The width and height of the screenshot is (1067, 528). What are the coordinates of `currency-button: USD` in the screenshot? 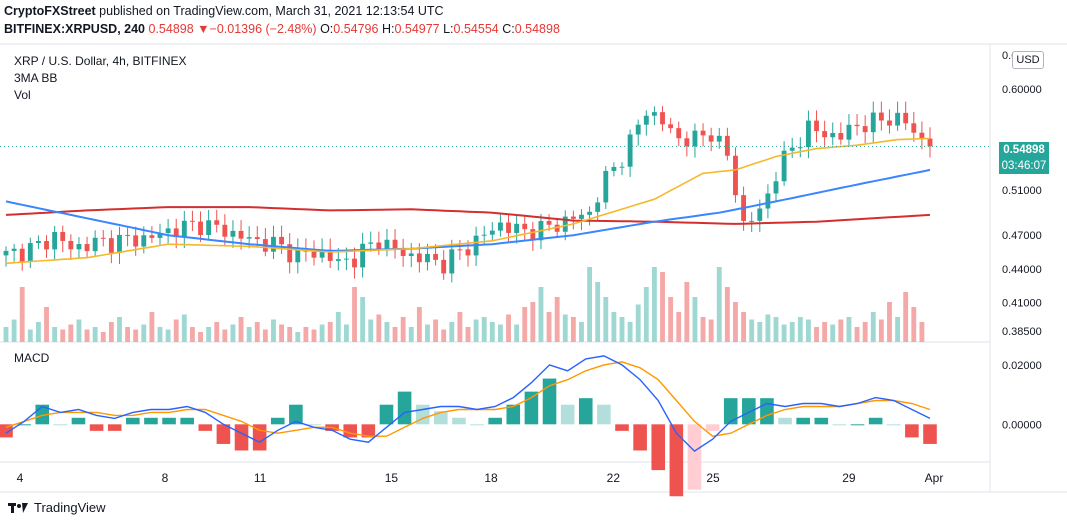 It's located at (1028, 60).